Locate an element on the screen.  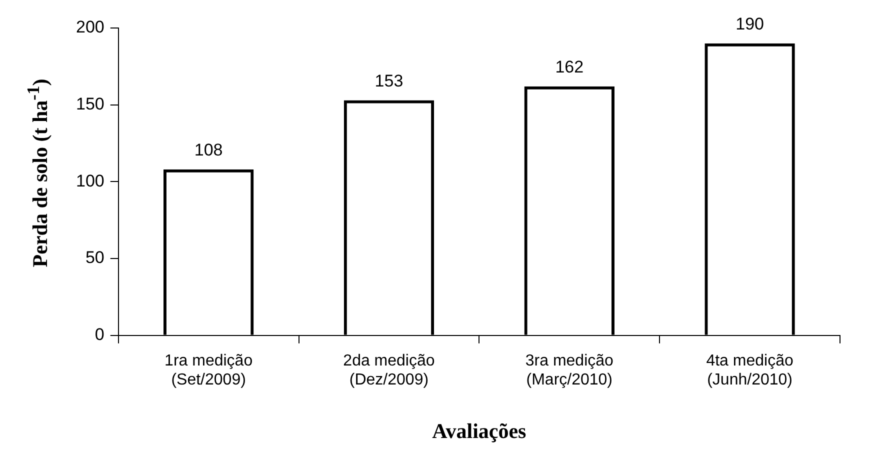
y-tick-label: 150 is located at coordinates (90, 104).